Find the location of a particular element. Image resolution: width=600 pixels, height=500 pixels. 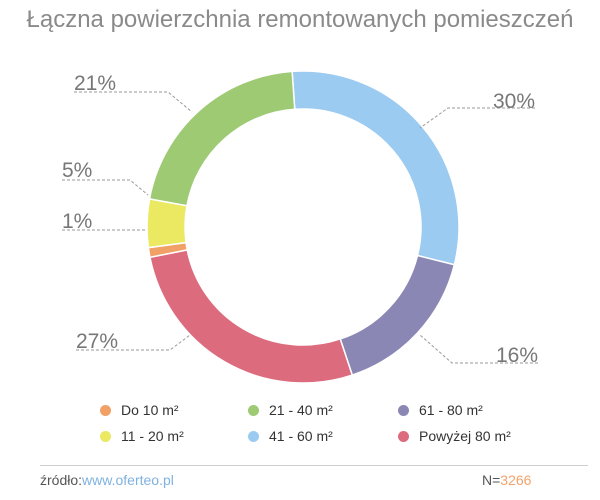

slice-61-80-m is located at coordinates (397, 315).